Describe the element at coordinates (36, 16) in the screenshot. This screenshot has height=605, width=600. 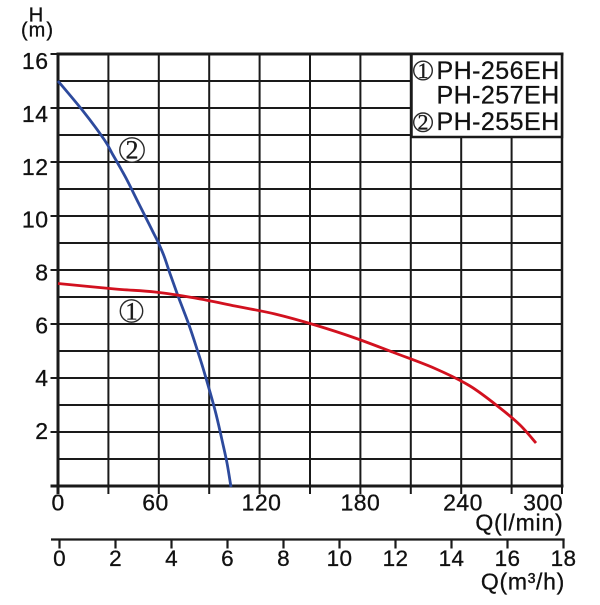
I see `svg-text: H` at that location.